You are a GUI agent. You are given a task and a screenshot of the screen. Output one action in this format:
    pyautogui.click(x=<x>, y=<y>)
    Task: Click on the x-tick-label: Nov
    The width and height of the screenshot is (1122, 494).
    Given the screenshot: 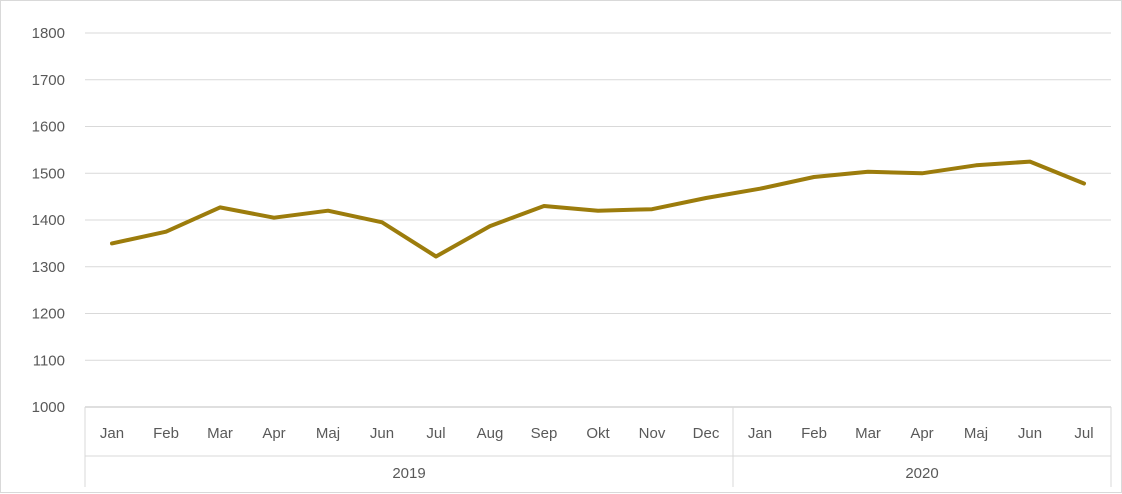 What is the action you would take?
    pyautogui.click(x=652, y=433)
    